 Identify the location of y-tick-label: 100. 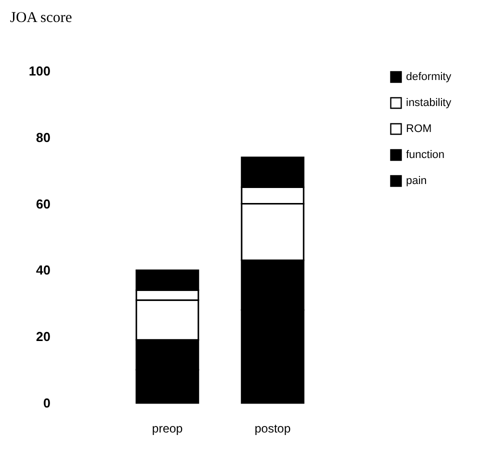
(39, 71).